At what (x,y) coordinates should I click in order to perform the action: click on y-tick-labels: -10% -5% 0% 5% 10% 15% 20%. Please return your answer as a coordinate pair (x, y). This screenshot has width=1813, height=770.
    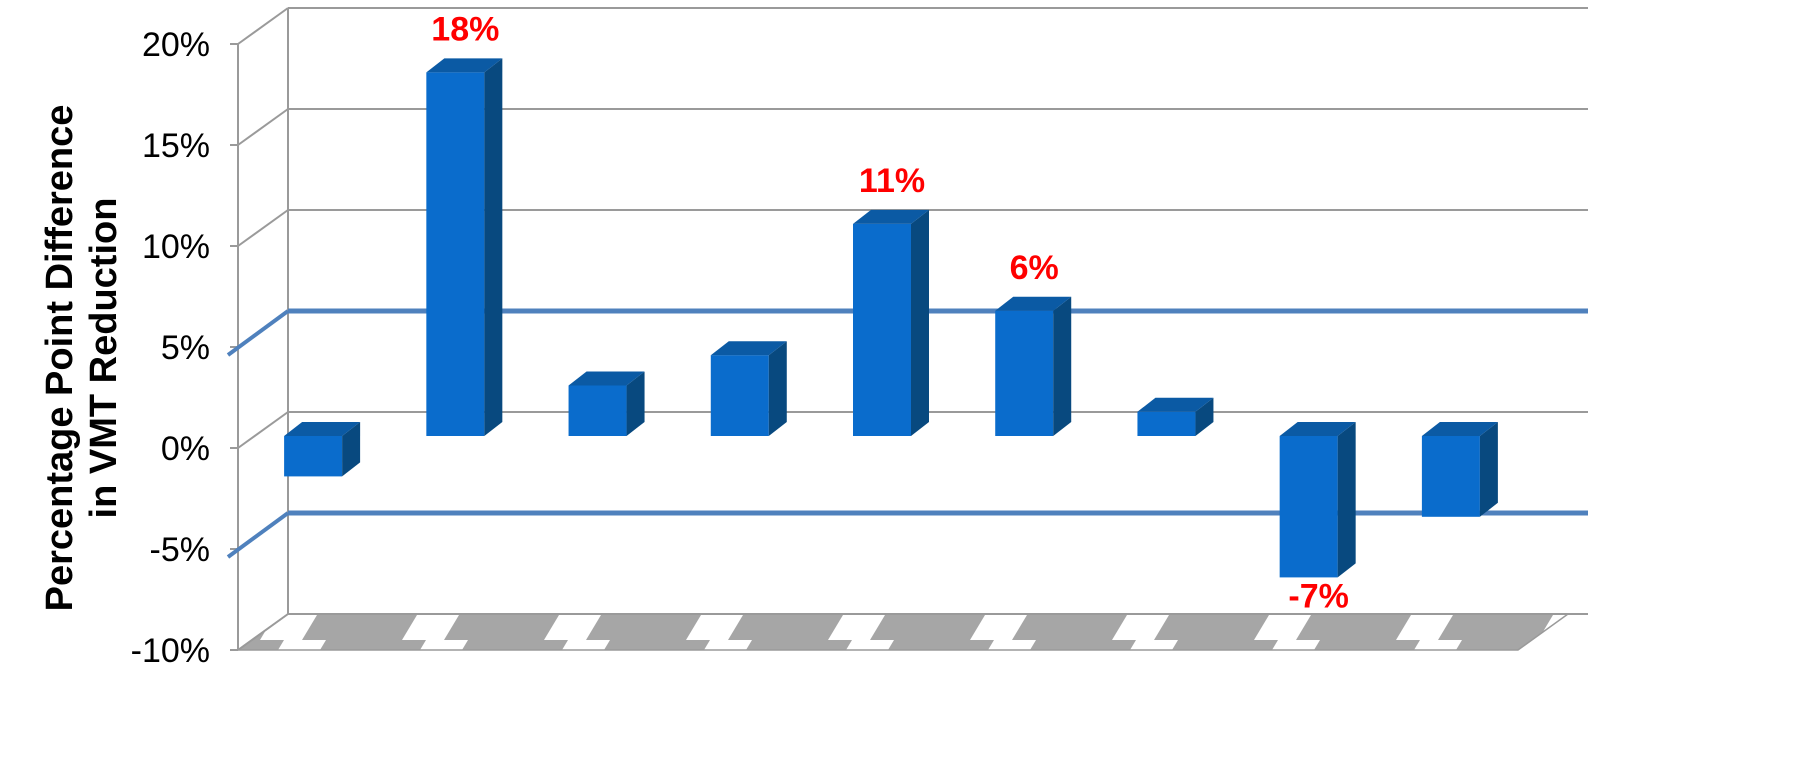
    Looking at the image, I should click on (170, 348).